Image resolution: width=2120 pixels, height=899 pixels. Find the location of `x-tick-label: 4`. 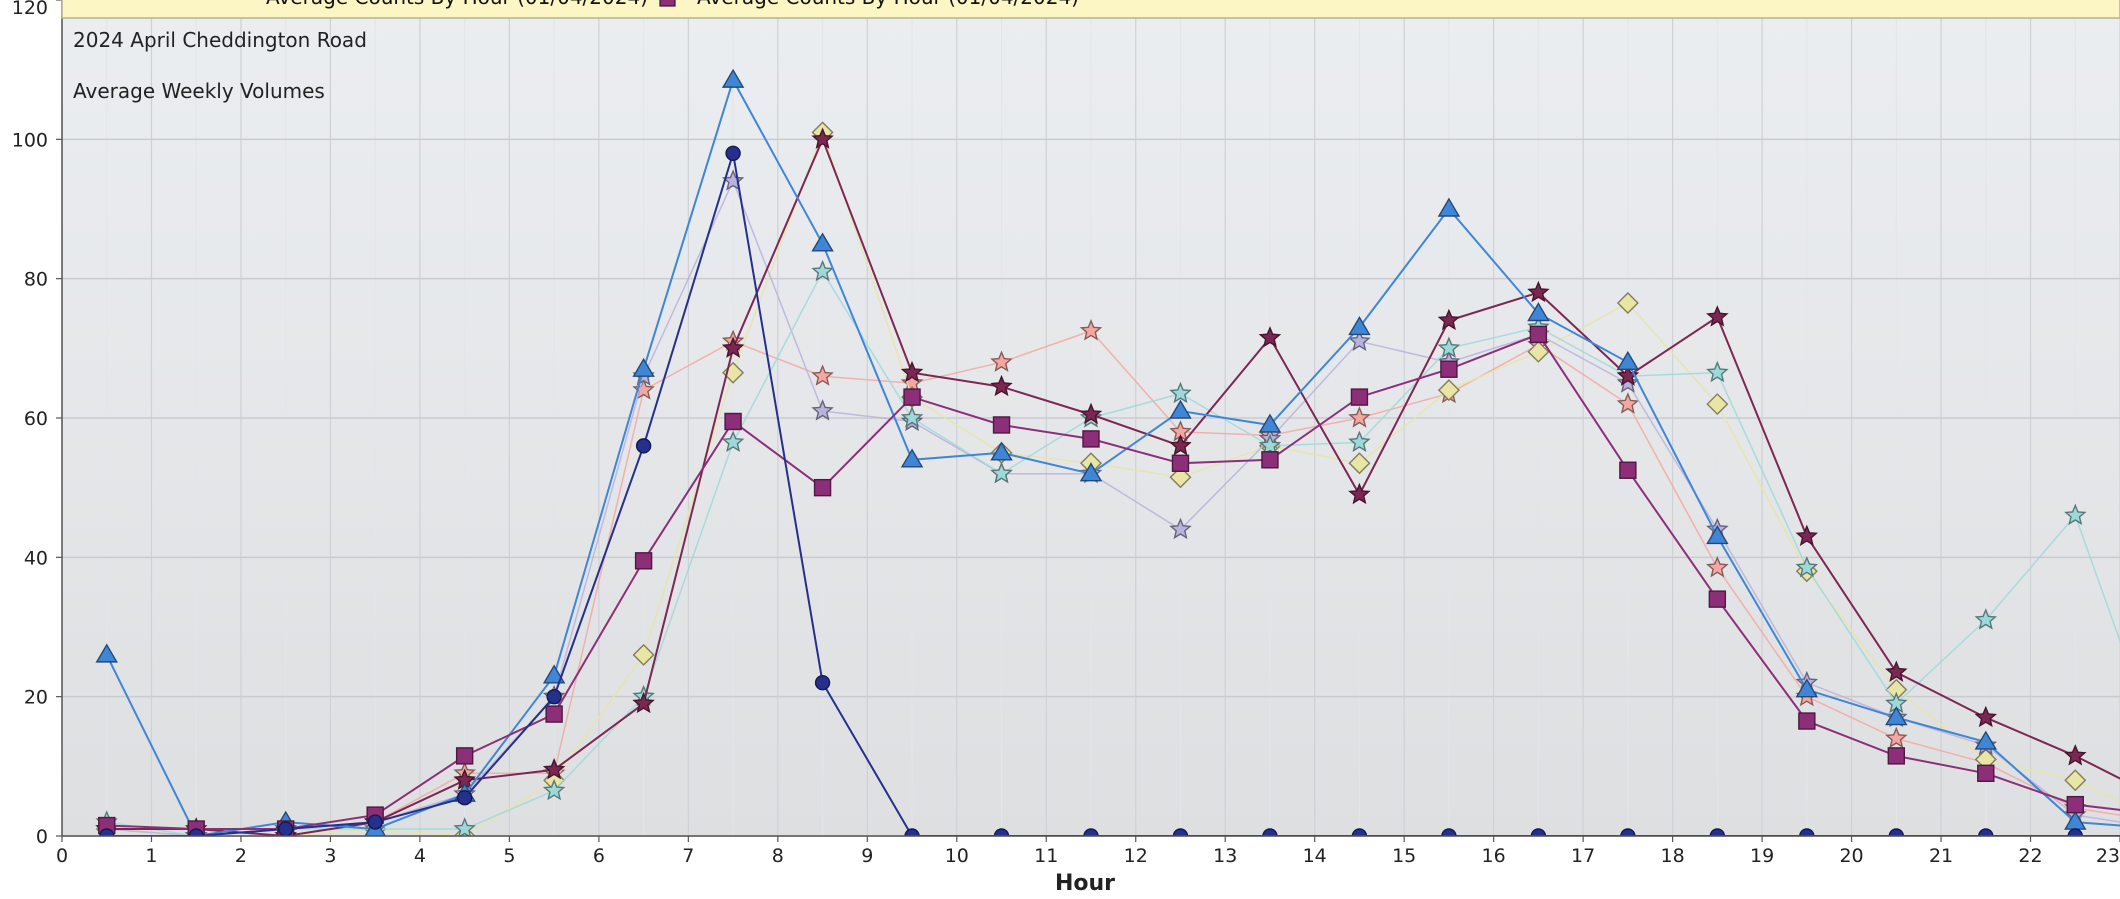

x-tick-label: 4 is located at coordinates (420, 856).